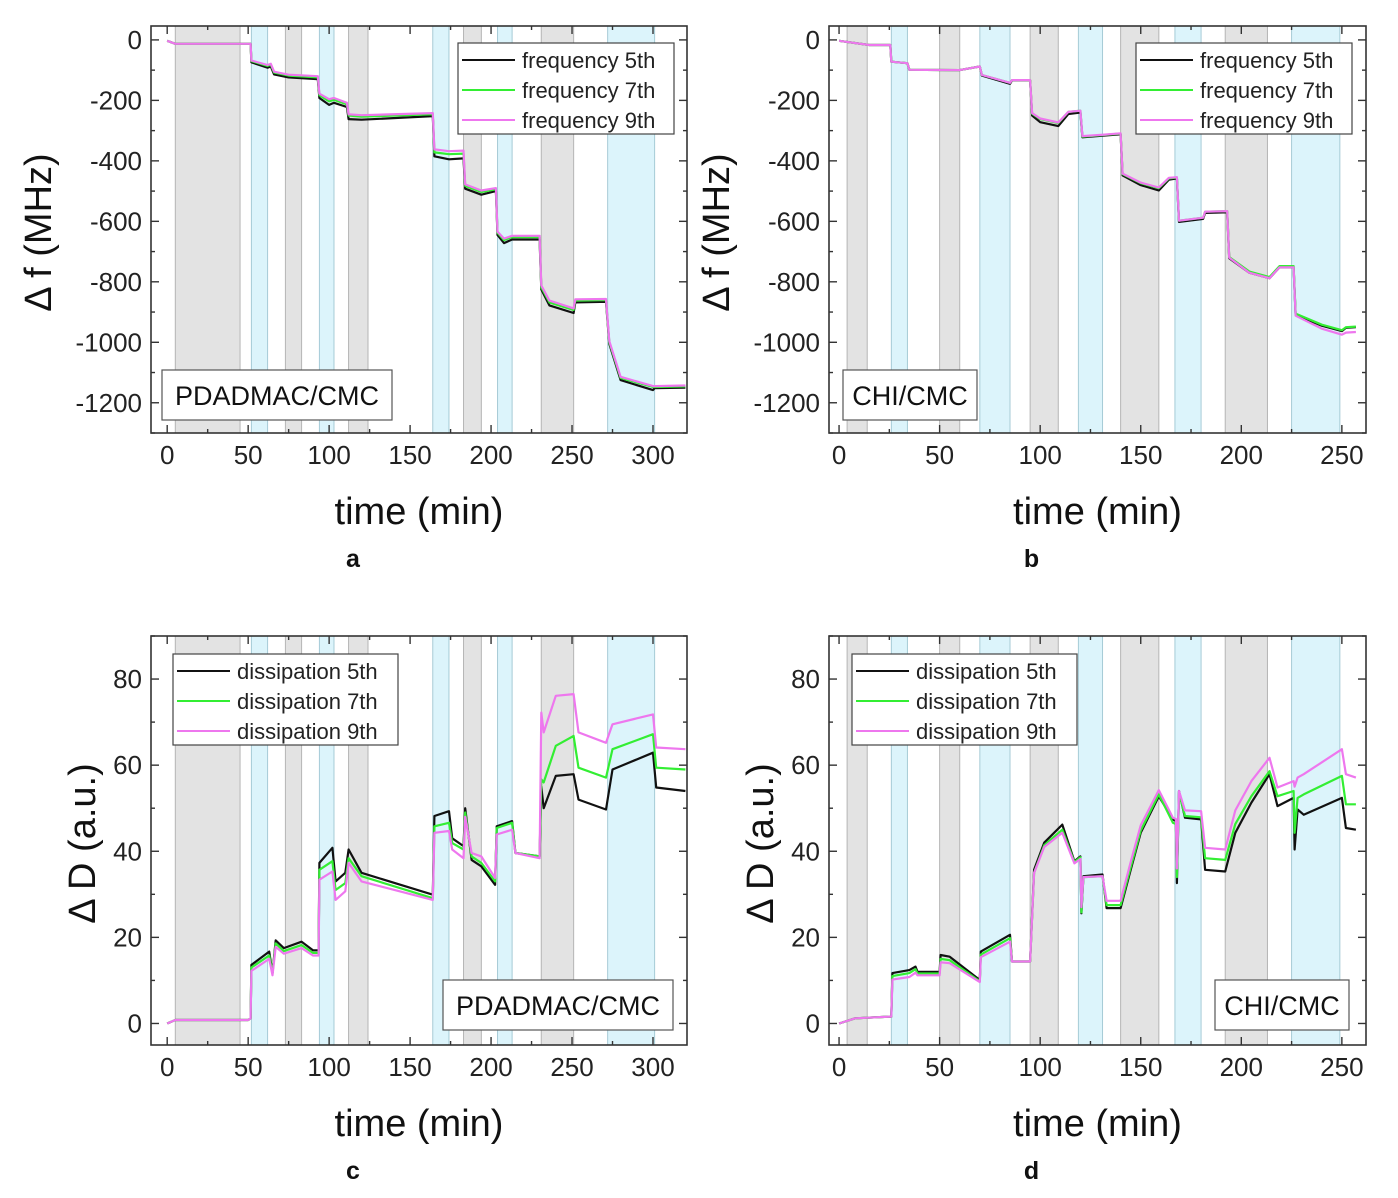 The image size is (1398, 1198). What do you see at coordinates (353, 559) in the screenshot?
I see `panel-letter: a` at bounding box center [353, 559].